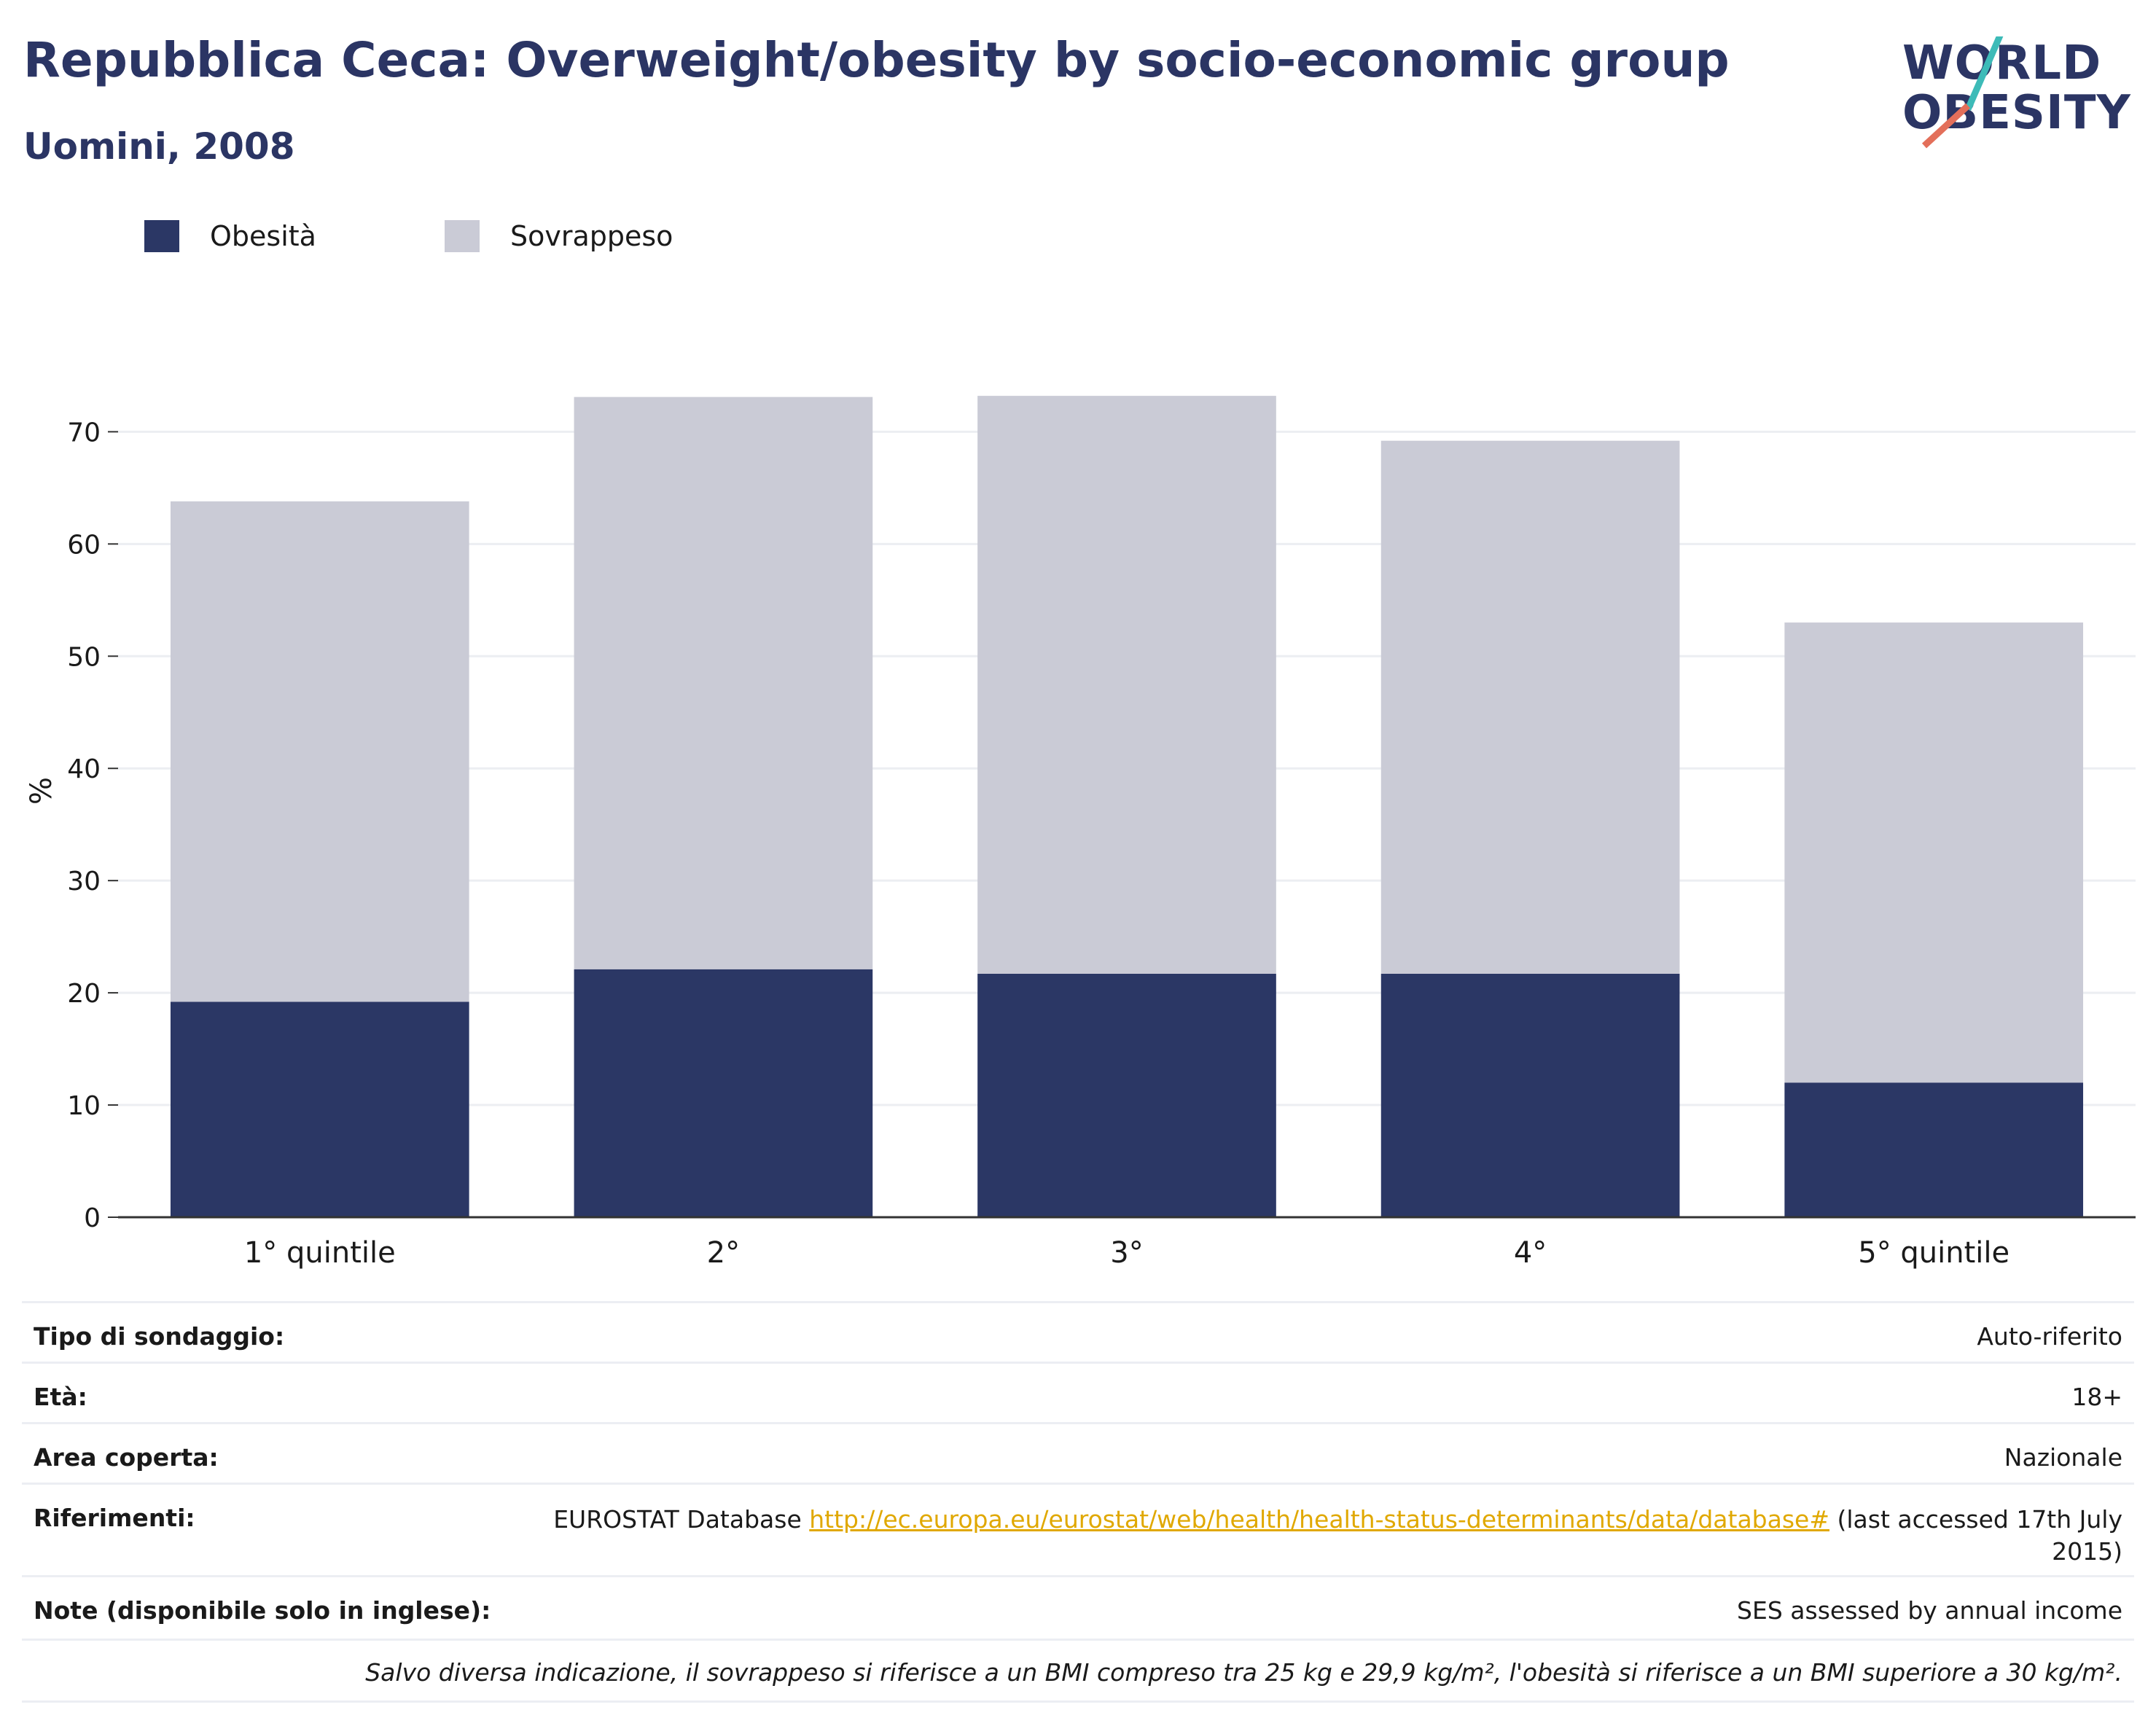 The height and width of the screenshot is (1734, 2156). Describe the element at coordinates (1126, 1253) in the screenshot. I see `x-tick-label: 3°` at that location.